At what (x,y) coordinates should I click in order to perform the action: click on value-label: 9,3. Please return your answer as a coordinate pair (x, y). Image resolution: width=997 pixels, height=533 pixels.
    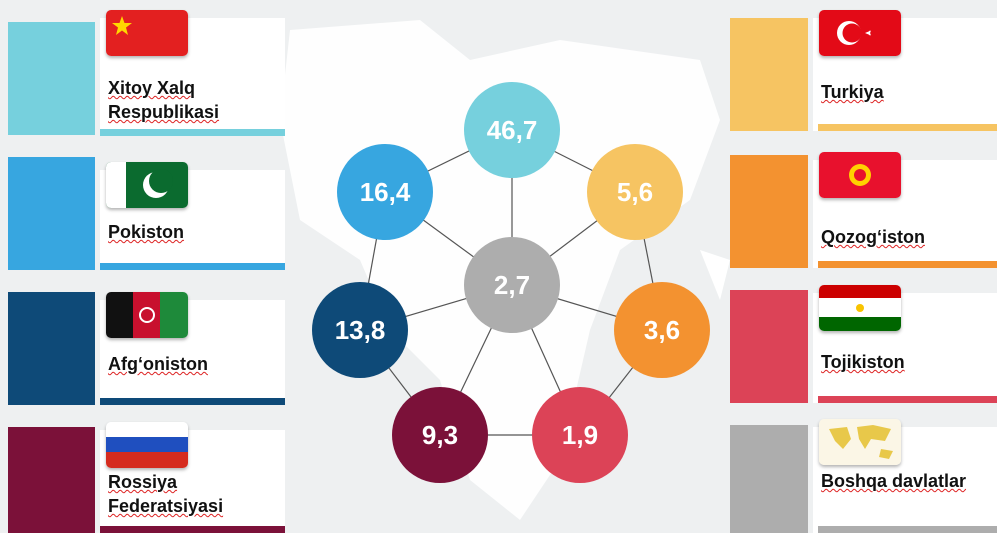
    Looking at the image, I should click on (440, 435).